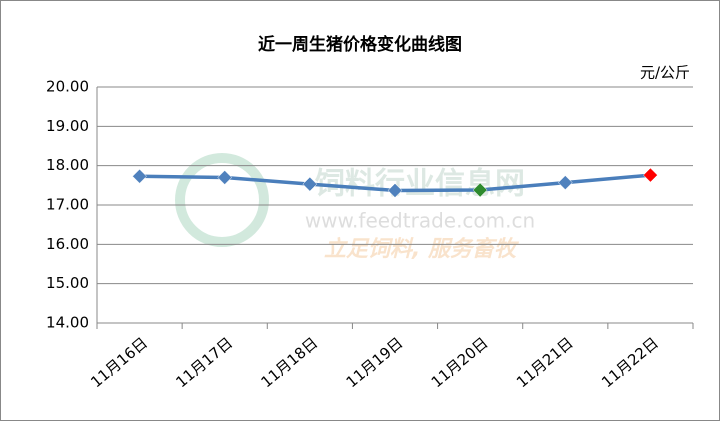 This screenshot has width=720, height=421. I want to click on y-tick-label: 19.00, so click(67, 126).